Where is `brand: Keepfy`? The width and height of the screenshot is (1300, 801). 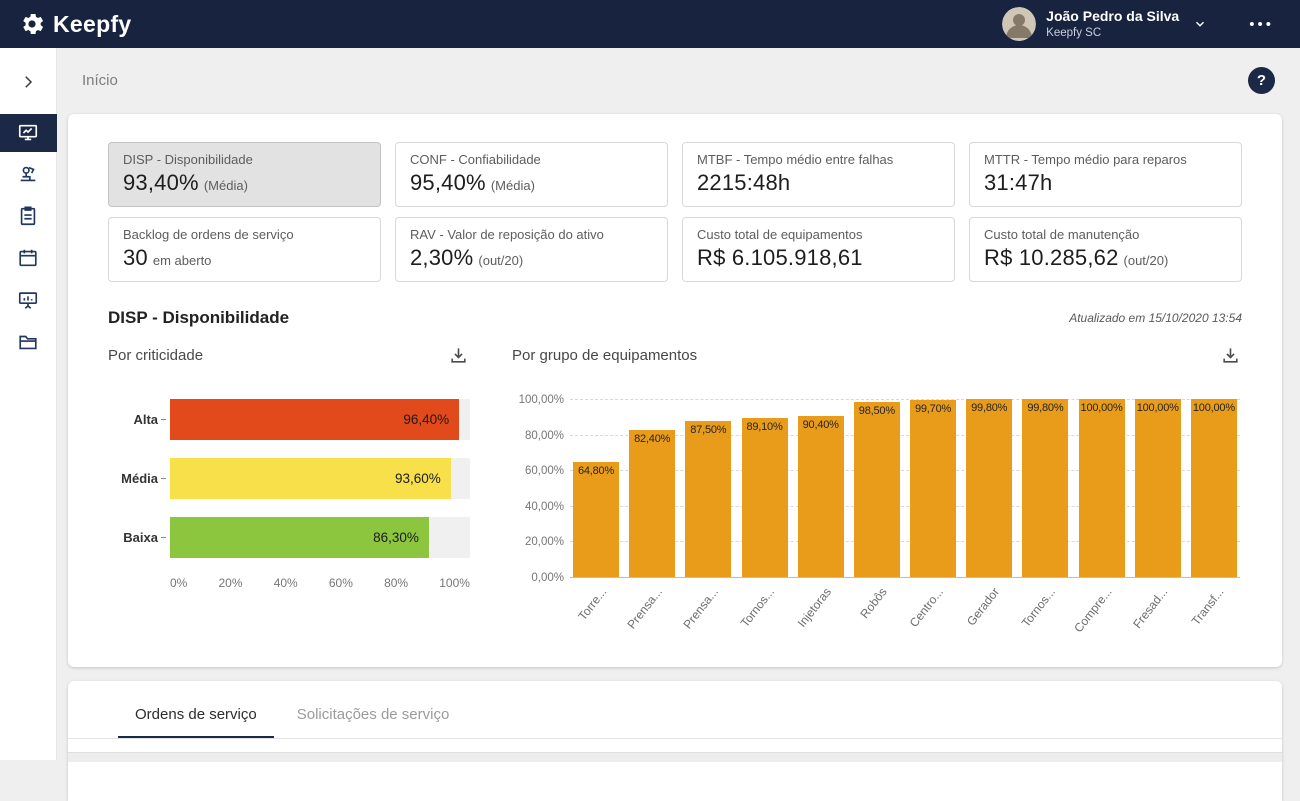 brand: Keepfy is located at coordinates (75, 24).